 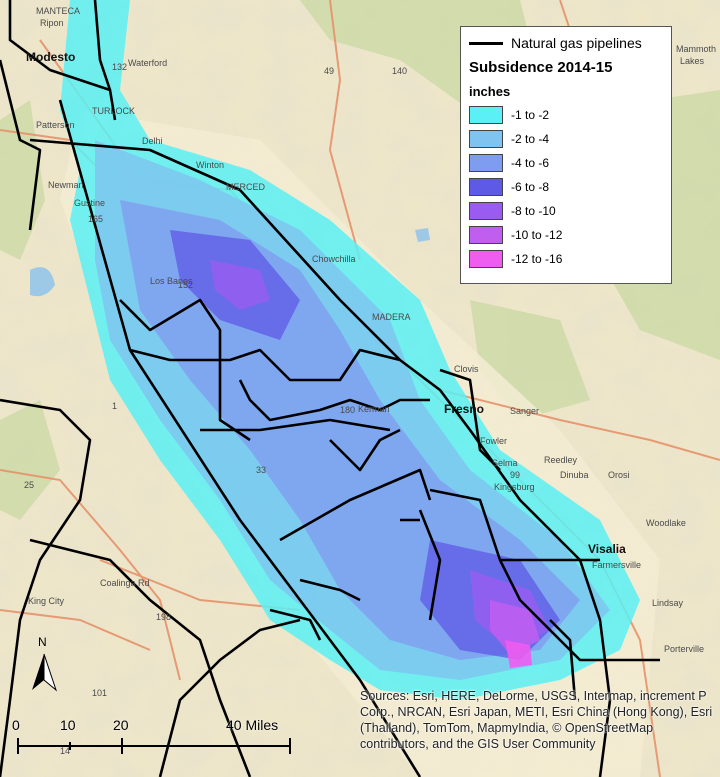 What do you see at coordinates (525, 411) in the screenshot?
I see `place-label: Sanger` at bounding box center [525, 411].